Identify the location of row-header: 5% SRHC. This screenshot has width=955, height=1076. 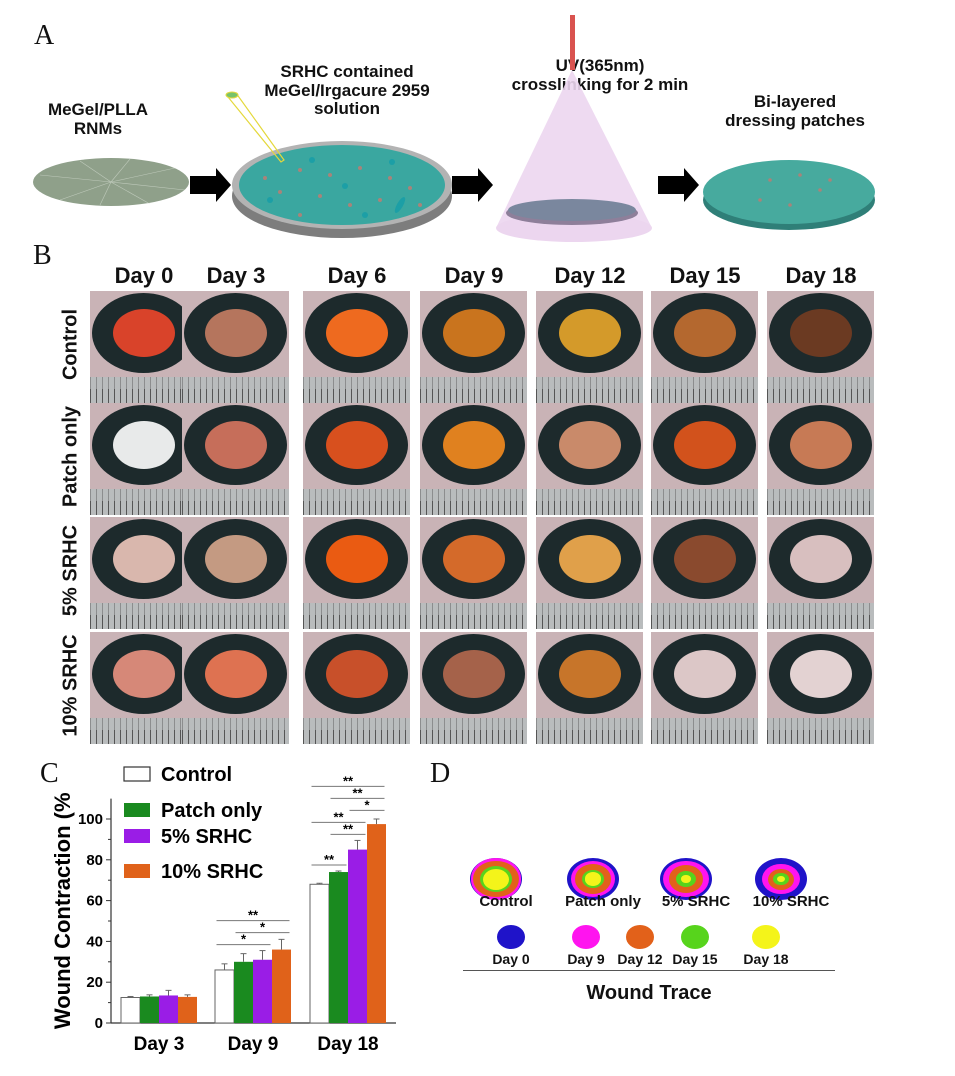
(70, 570).